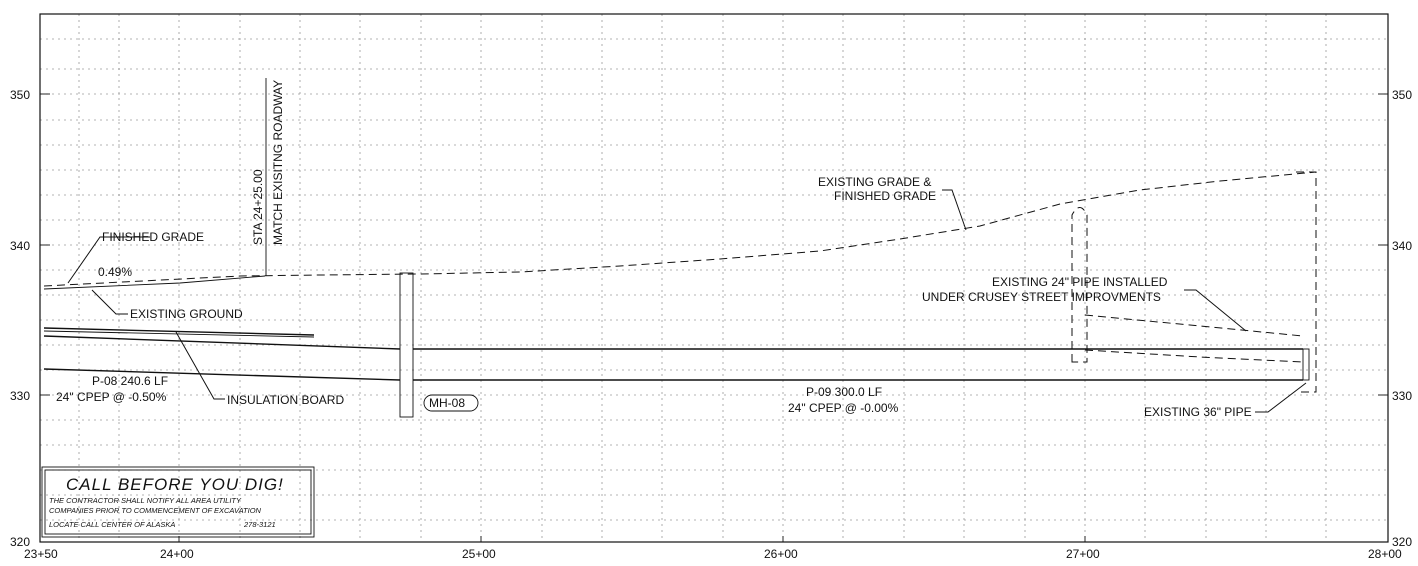 The image size is (1418, 566). Describe the element at coordinates (154, 282) in the screenshot. I see `existing-ground-line` at that location.